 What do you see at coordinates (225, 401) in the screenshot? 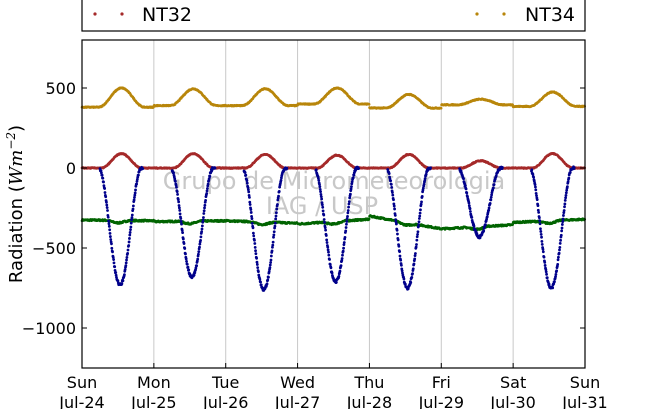
I see `x-tick-label-date: Jul-26` at bounding box center [225, 401].